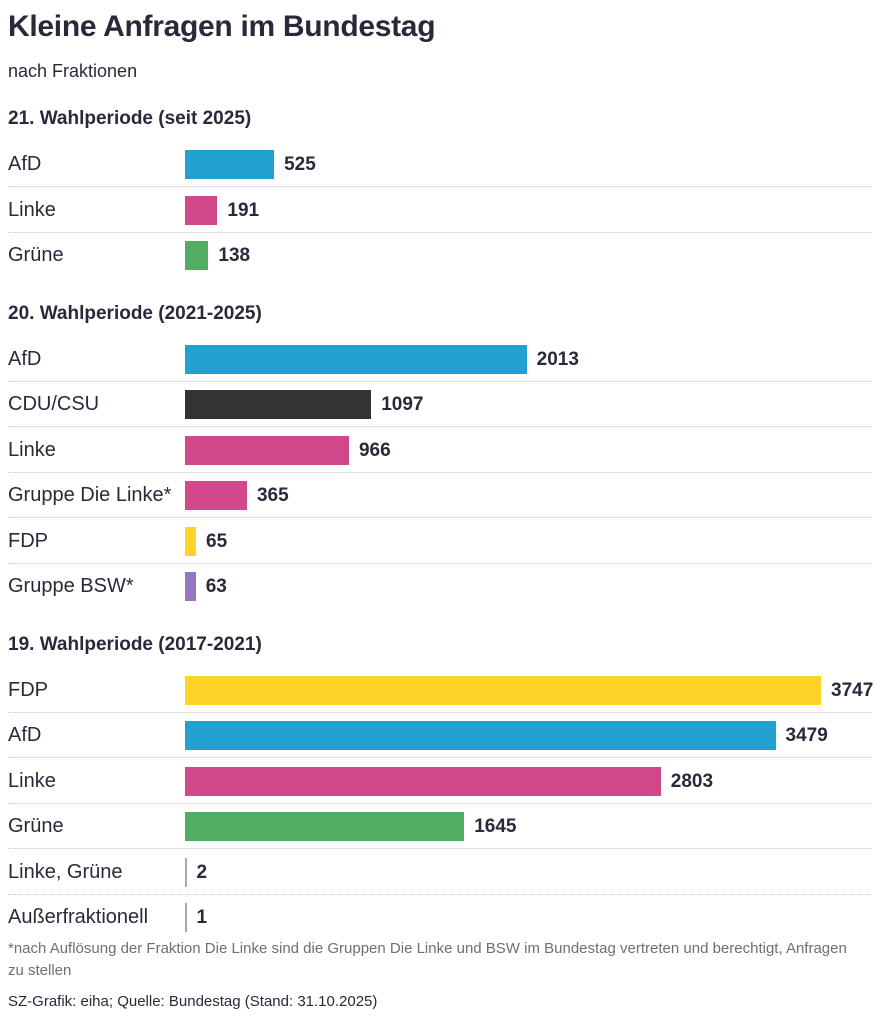 The width and height of the screenshot is (880, 1024). What do you see at coordinates (436, 210) in the screenshot?
I see `bar-row: Linke 191` at bounding box center [436, 210].